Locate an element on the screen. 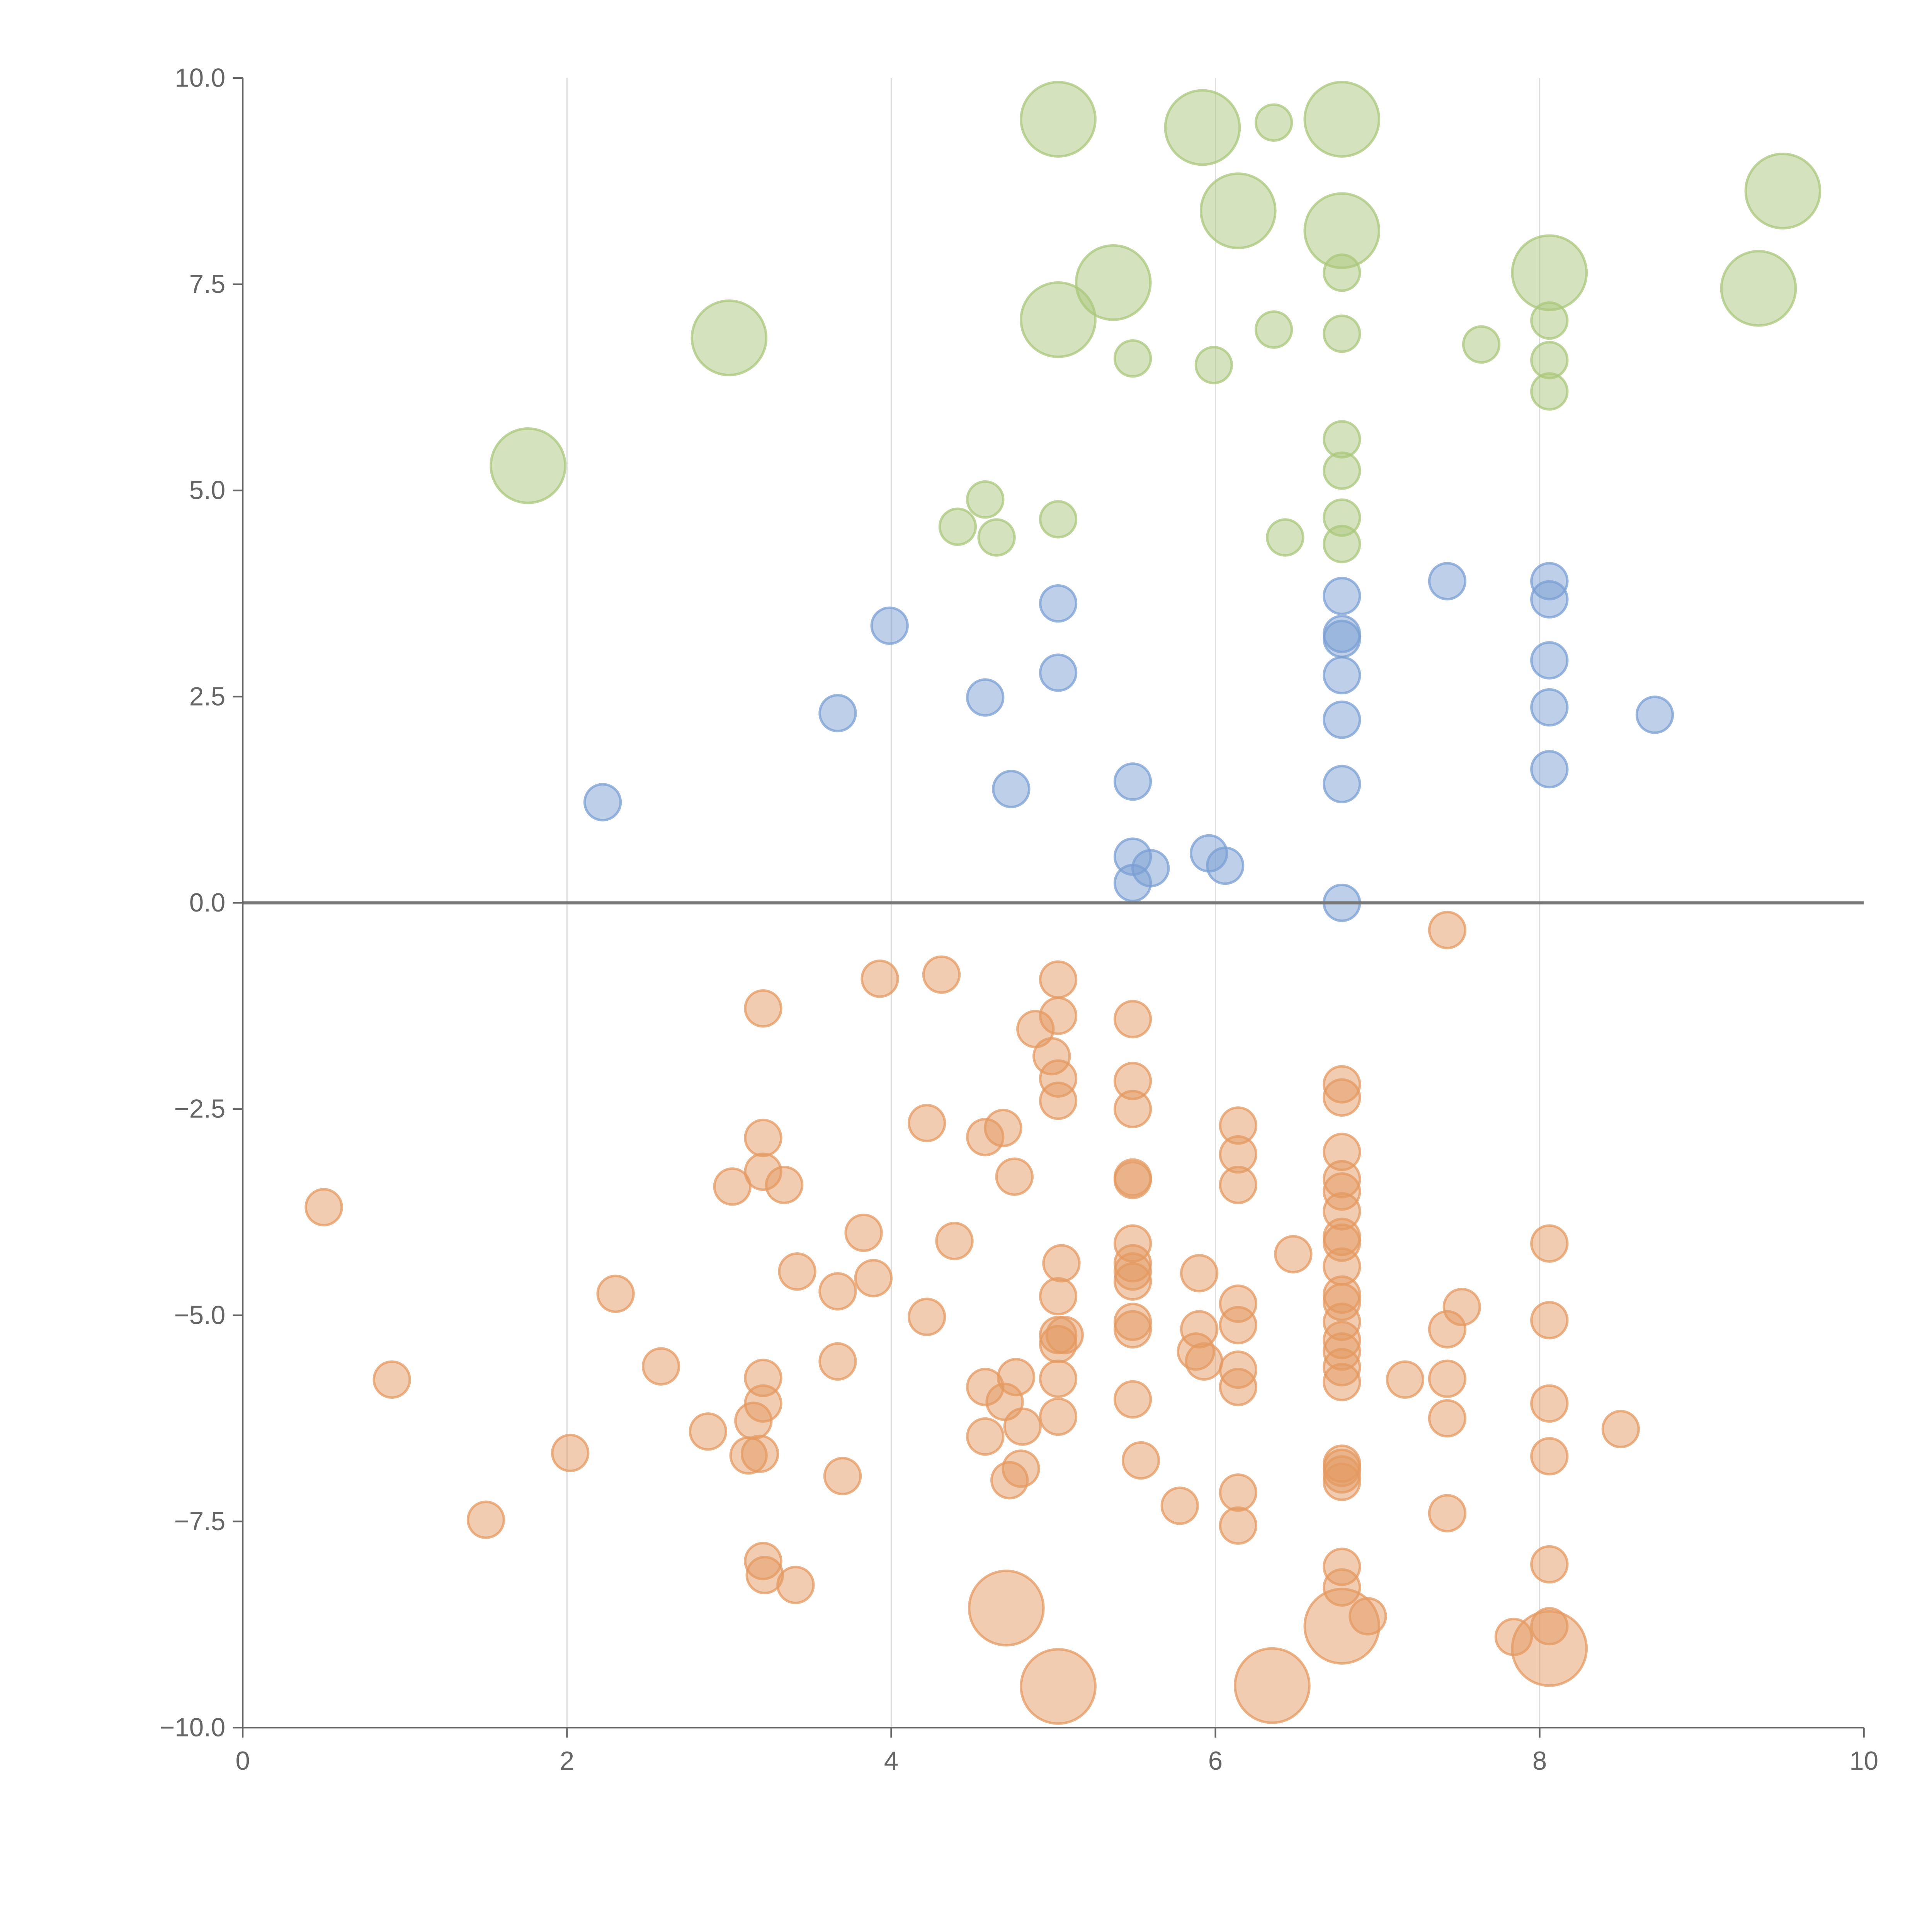 The height and width of the screenshot is (1932, 1932). x-tick-label: 10 is located at coordinates (1864, 1761).